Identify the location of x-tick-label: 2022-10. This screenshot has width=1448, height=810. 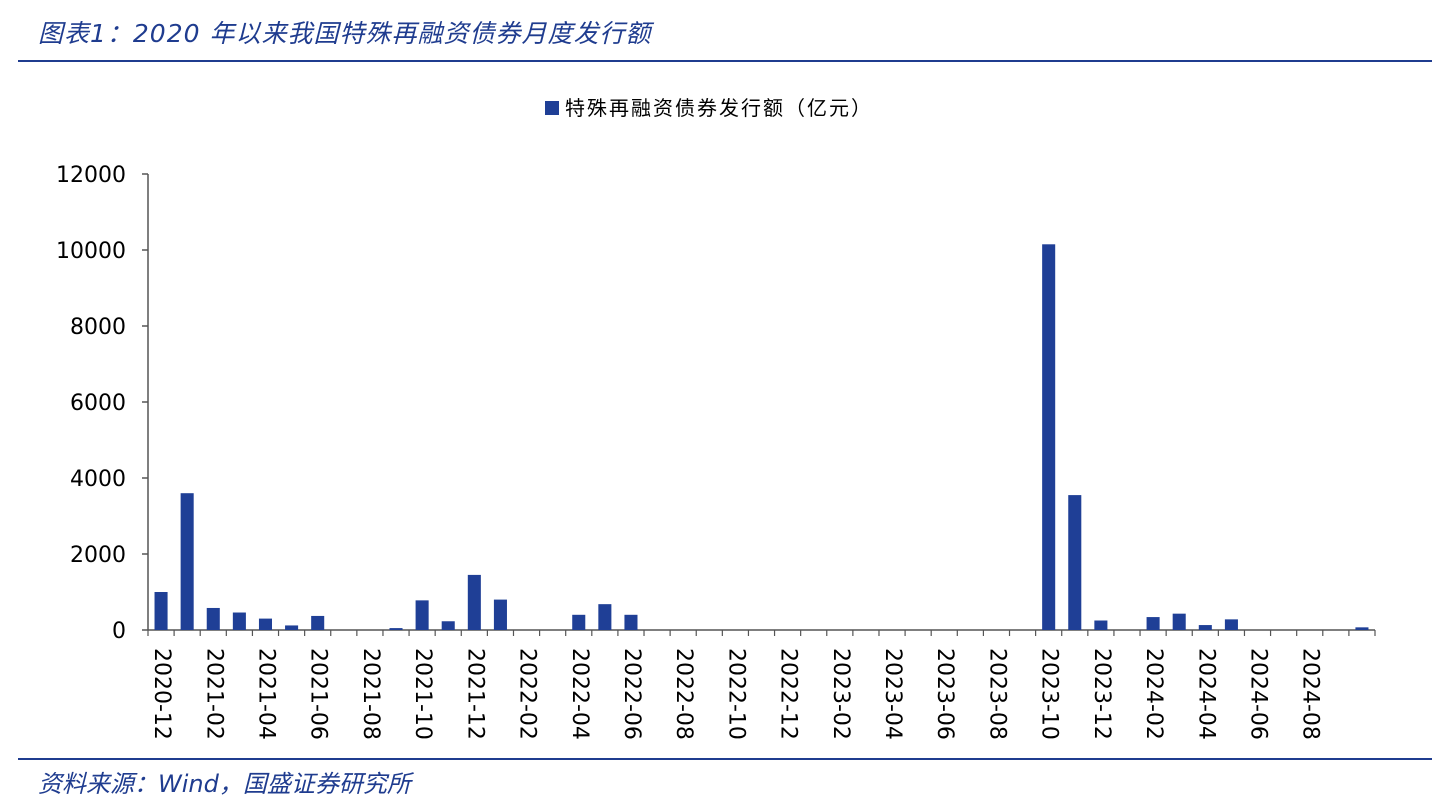
(735, 694).